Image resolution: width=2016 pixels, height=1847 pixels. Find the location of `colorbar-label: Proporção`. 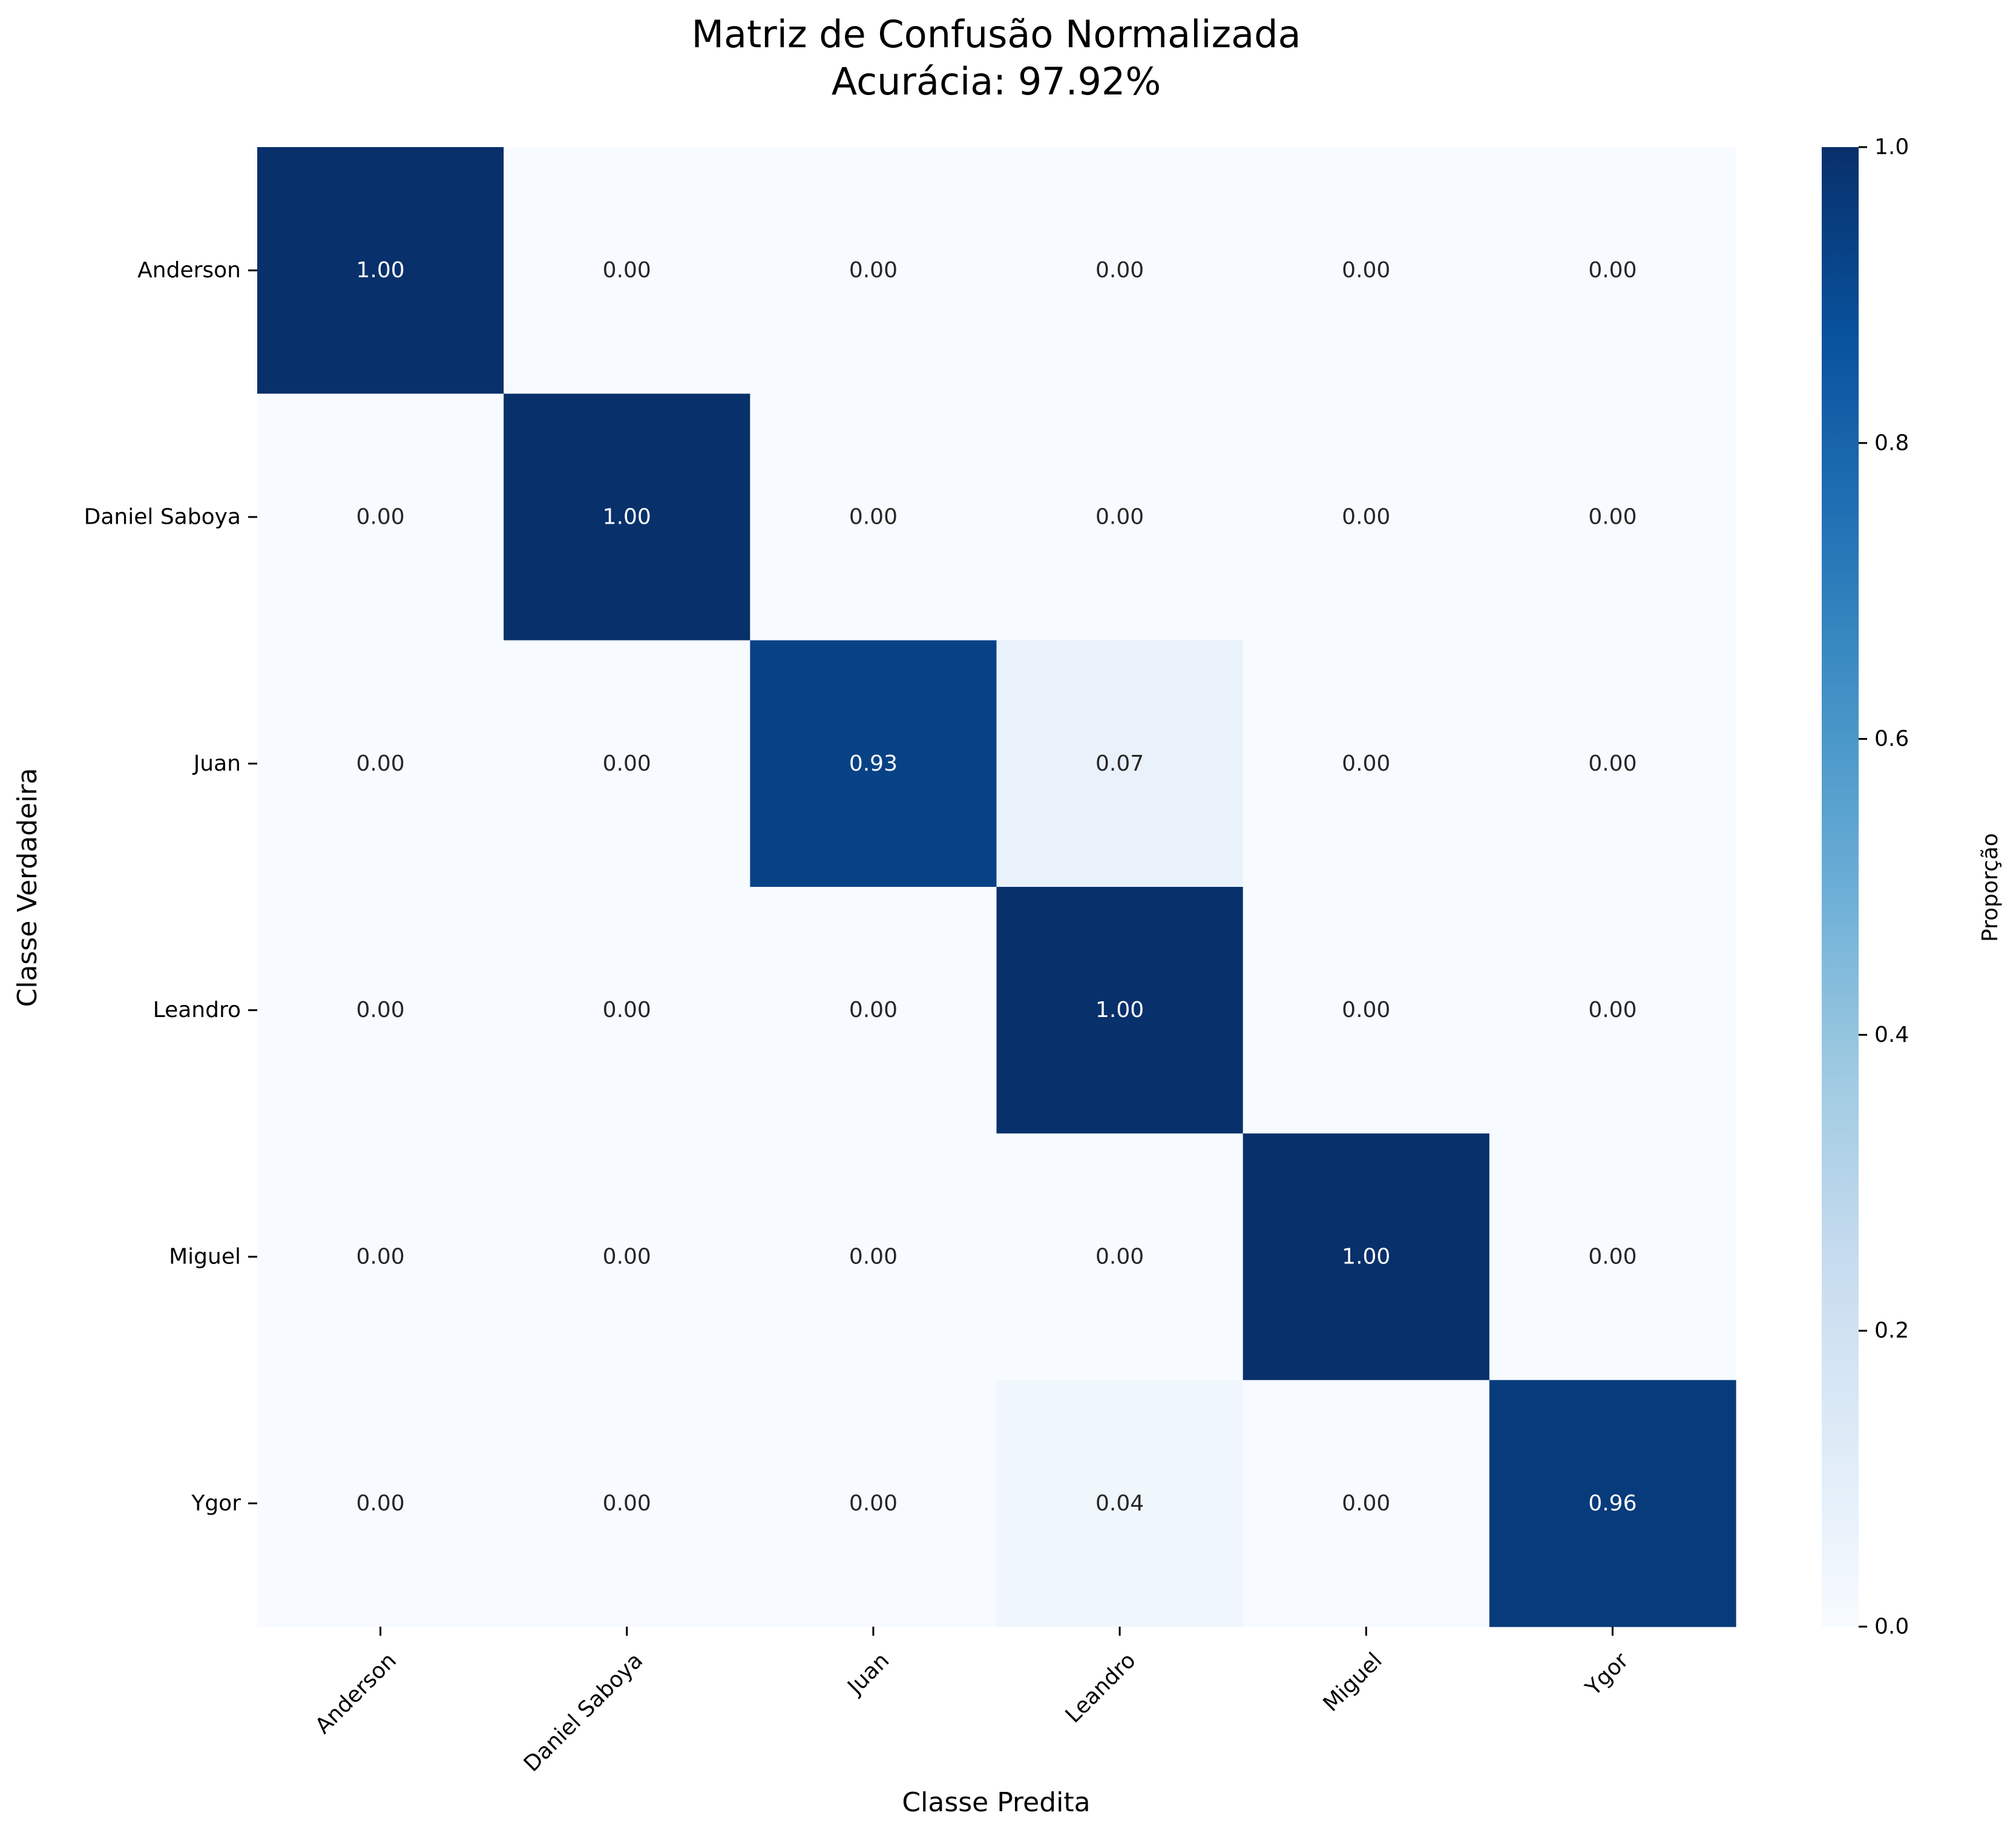

colorbar-label: Proporção is located at coordinates (1990, 887).